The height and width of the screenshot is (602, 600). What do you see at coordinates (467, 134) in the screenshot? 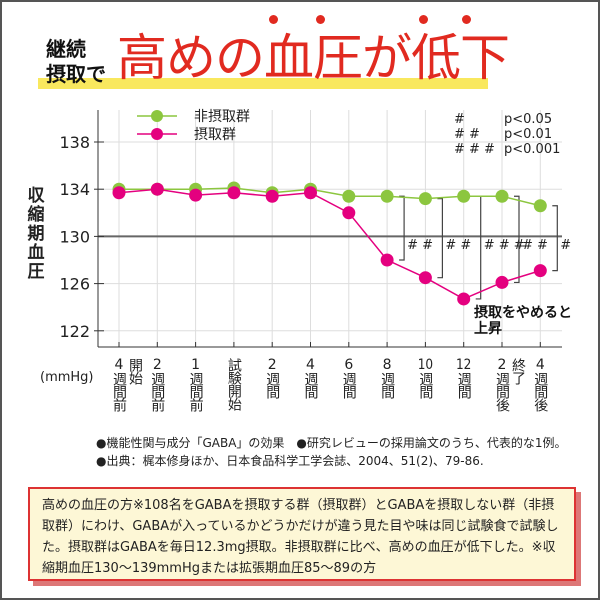
I see `sig-legend-mark: # #` at bounding box center [467, 134].